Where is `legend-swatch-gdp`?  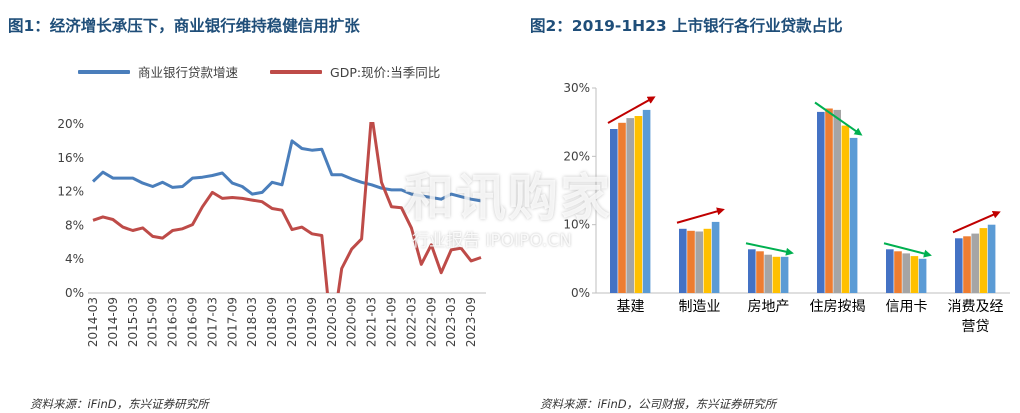
legend-swatch-gdp is located at coordinates (296, 71).